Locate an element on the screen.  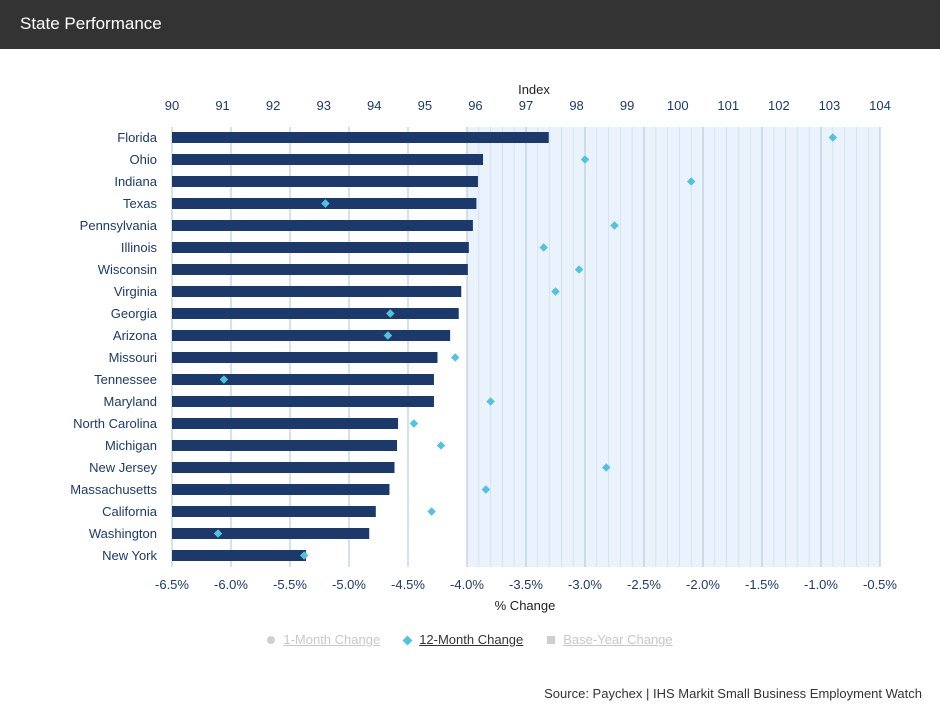
bottom-tick-label: -2.5% is located at coordinates (644, 584).